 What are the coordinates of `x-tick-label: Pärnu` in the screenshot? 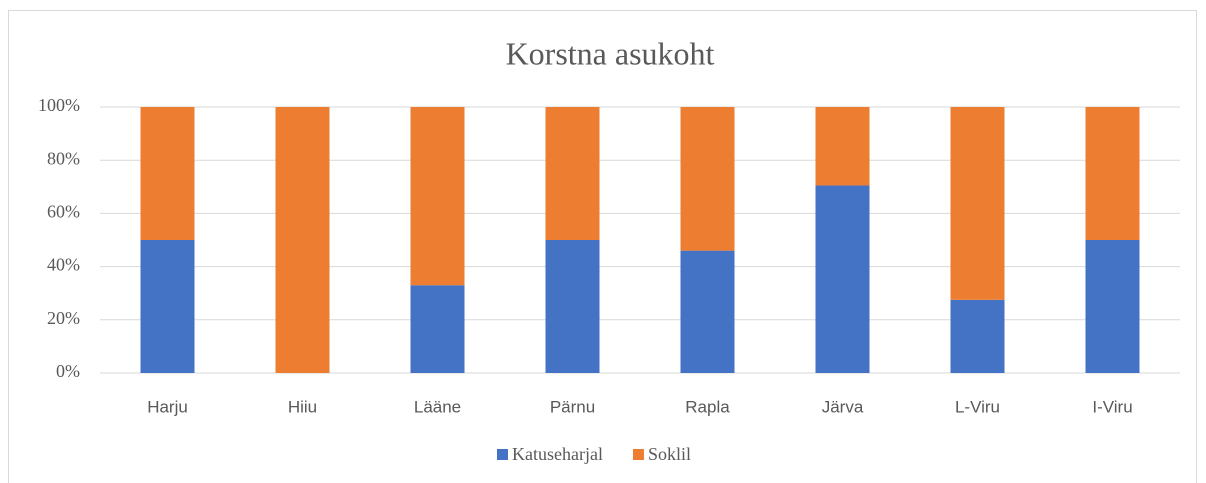 It's located at (572, 406).